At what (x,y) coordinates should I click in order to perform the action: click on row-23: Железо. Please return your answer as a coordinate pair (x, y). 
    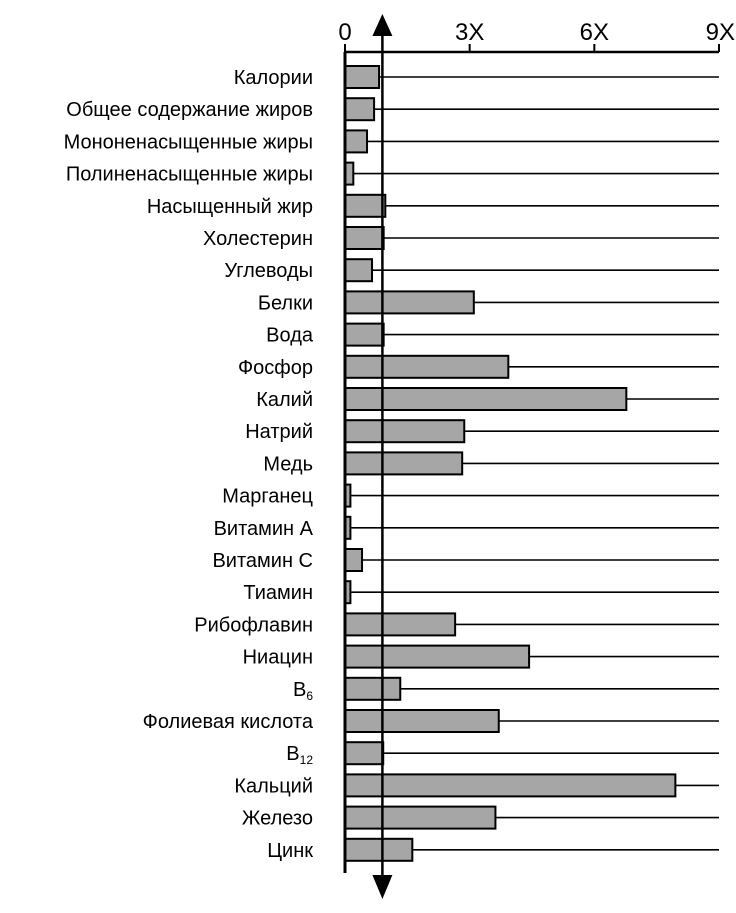
    Looking at the image, I should click on (480, 817).